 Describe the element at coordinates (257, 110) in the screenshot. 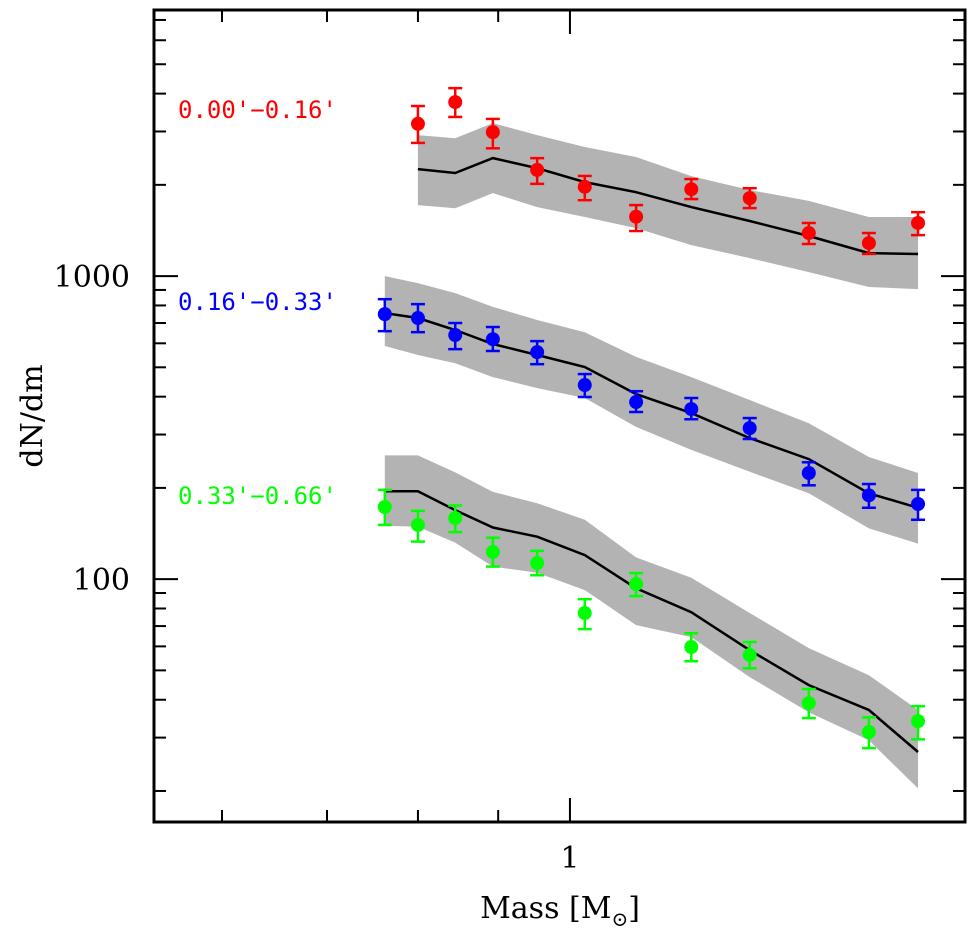

I see `series-label-0: 0.00'−0.16'` at that location.